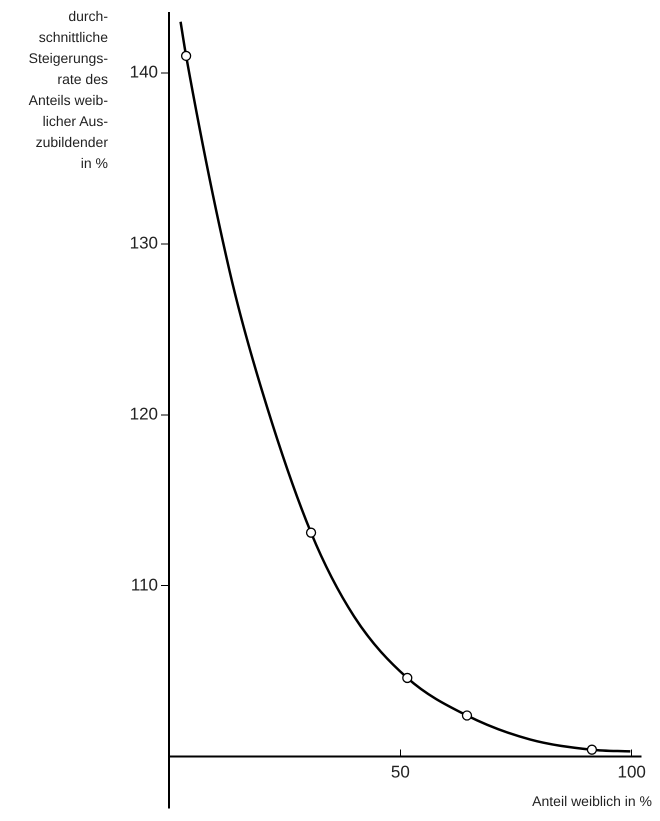 The width and height of the screenshot is (660, 821). I want to click on y-tick-label: 130, so click(144, 243).